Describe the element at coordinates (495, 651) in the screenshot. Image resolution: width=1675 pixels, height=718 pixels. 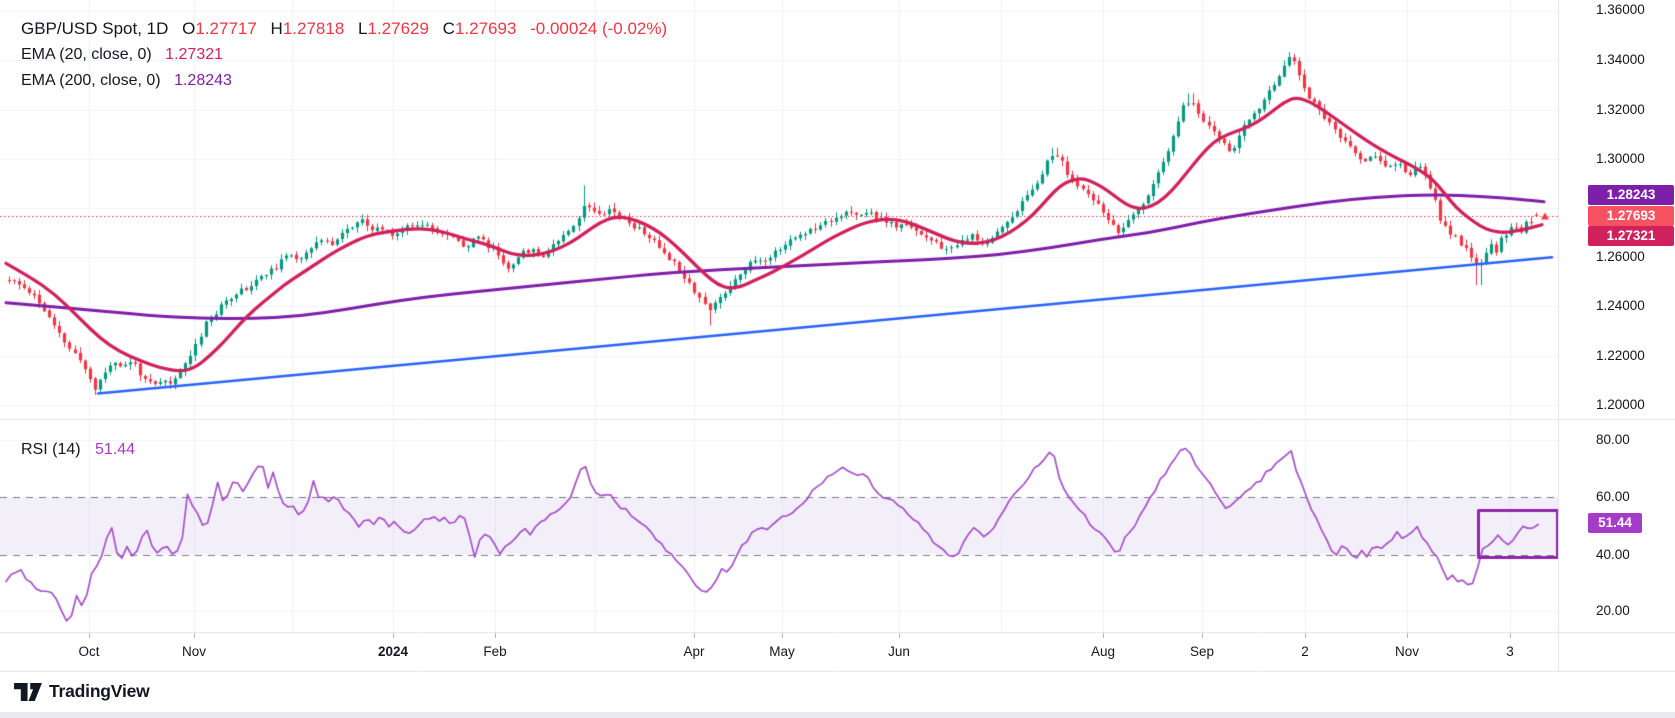
I see `time-axis-label: Feb` at that location.